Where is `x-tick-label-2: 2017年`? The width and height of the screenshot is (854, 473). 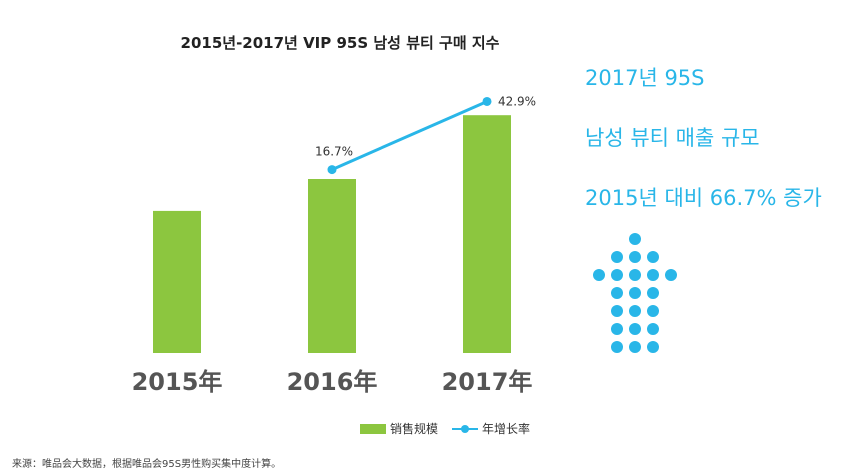 x-tick-label-2: 2017年 is located at coordinates (487, 382).